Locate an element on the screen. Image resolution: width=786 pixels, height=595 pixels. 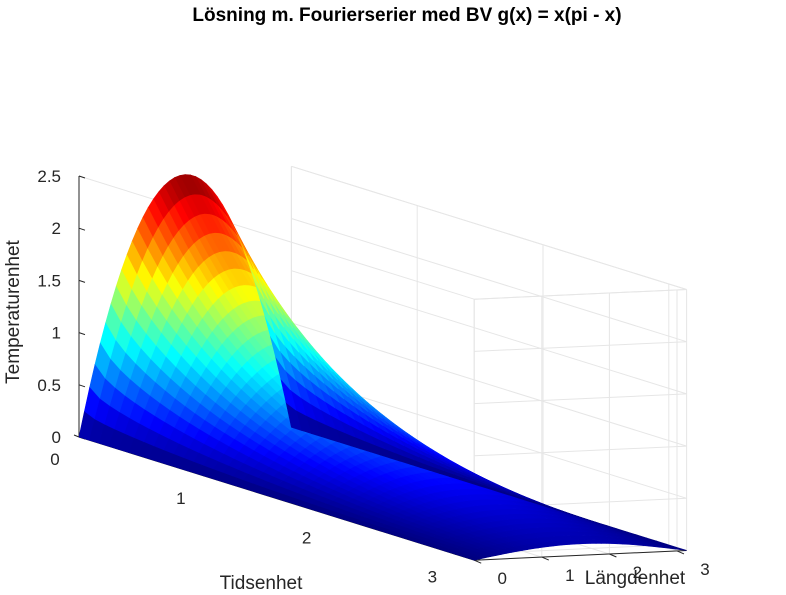
z-tick-label: 2 is located at coordinates (56, 228).